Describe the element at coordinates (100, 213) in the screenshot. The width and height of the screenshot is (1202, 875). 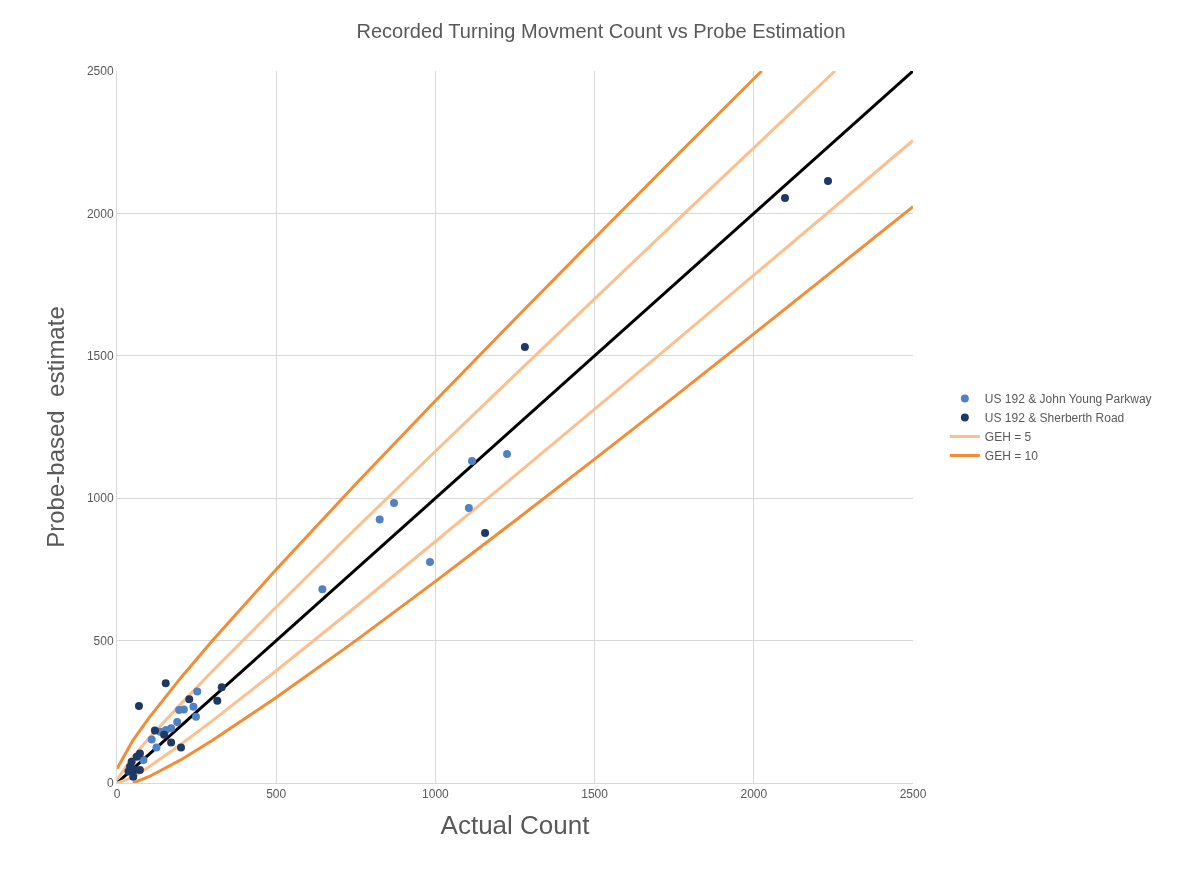
I see `y-tick-label: 2000` at that location.